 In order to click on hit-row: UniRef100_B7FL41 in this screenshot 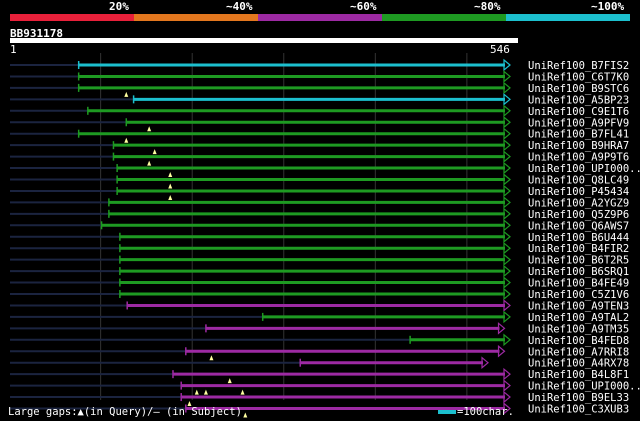, I will do `click(319, 135)`.